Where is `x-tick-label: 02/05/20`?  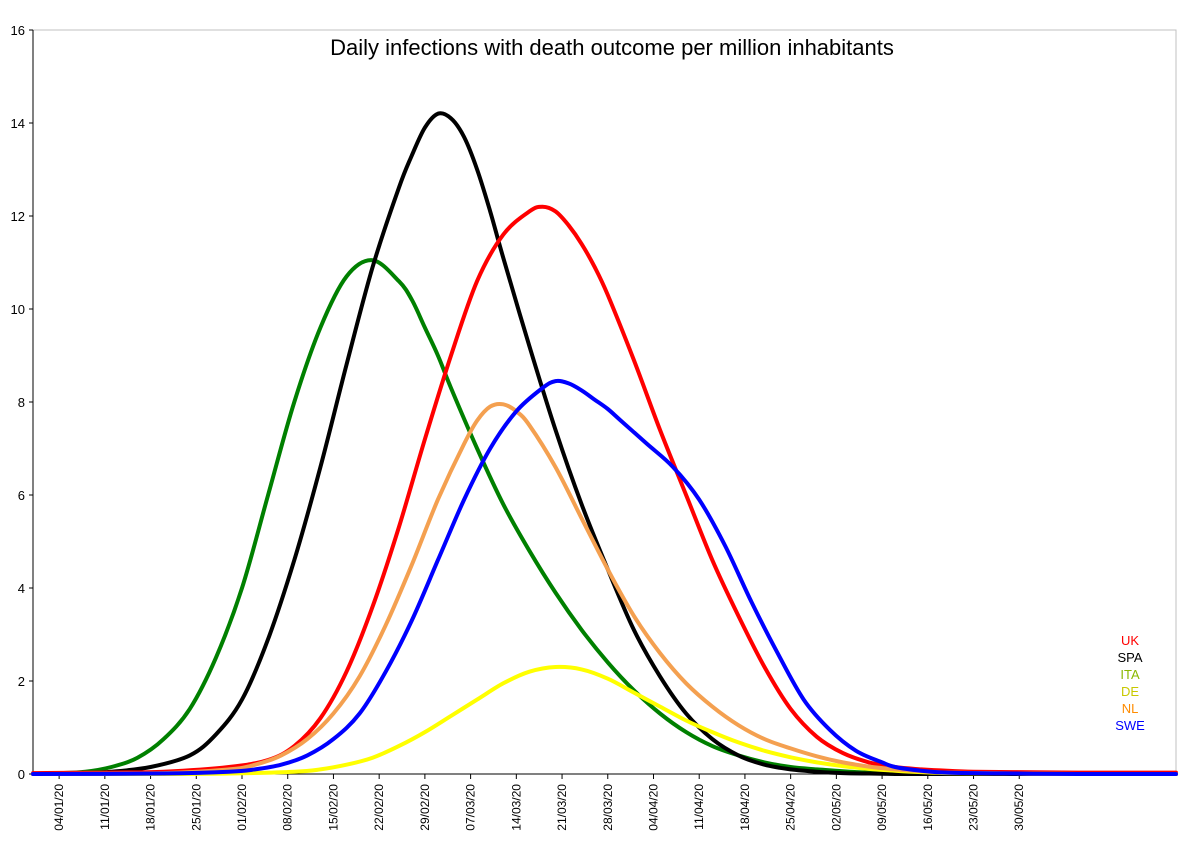 x-tick-label: 02/05/20 is located at coordinates (836, 807).